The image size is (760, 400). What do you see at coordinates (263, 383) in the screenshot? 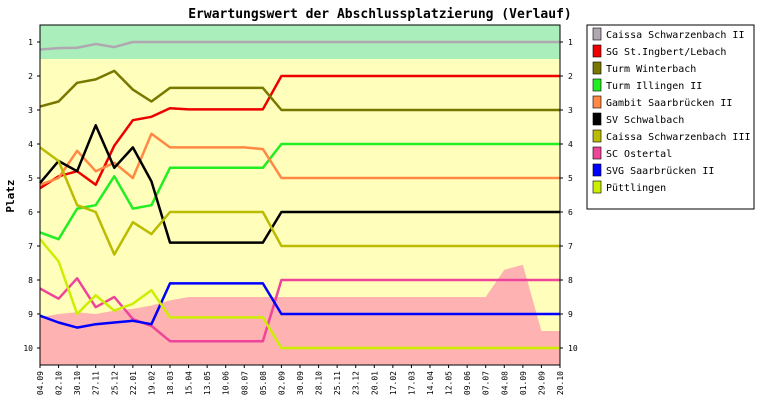
I see `x-tick-label: 05.08` at bounding box center [263, 383].